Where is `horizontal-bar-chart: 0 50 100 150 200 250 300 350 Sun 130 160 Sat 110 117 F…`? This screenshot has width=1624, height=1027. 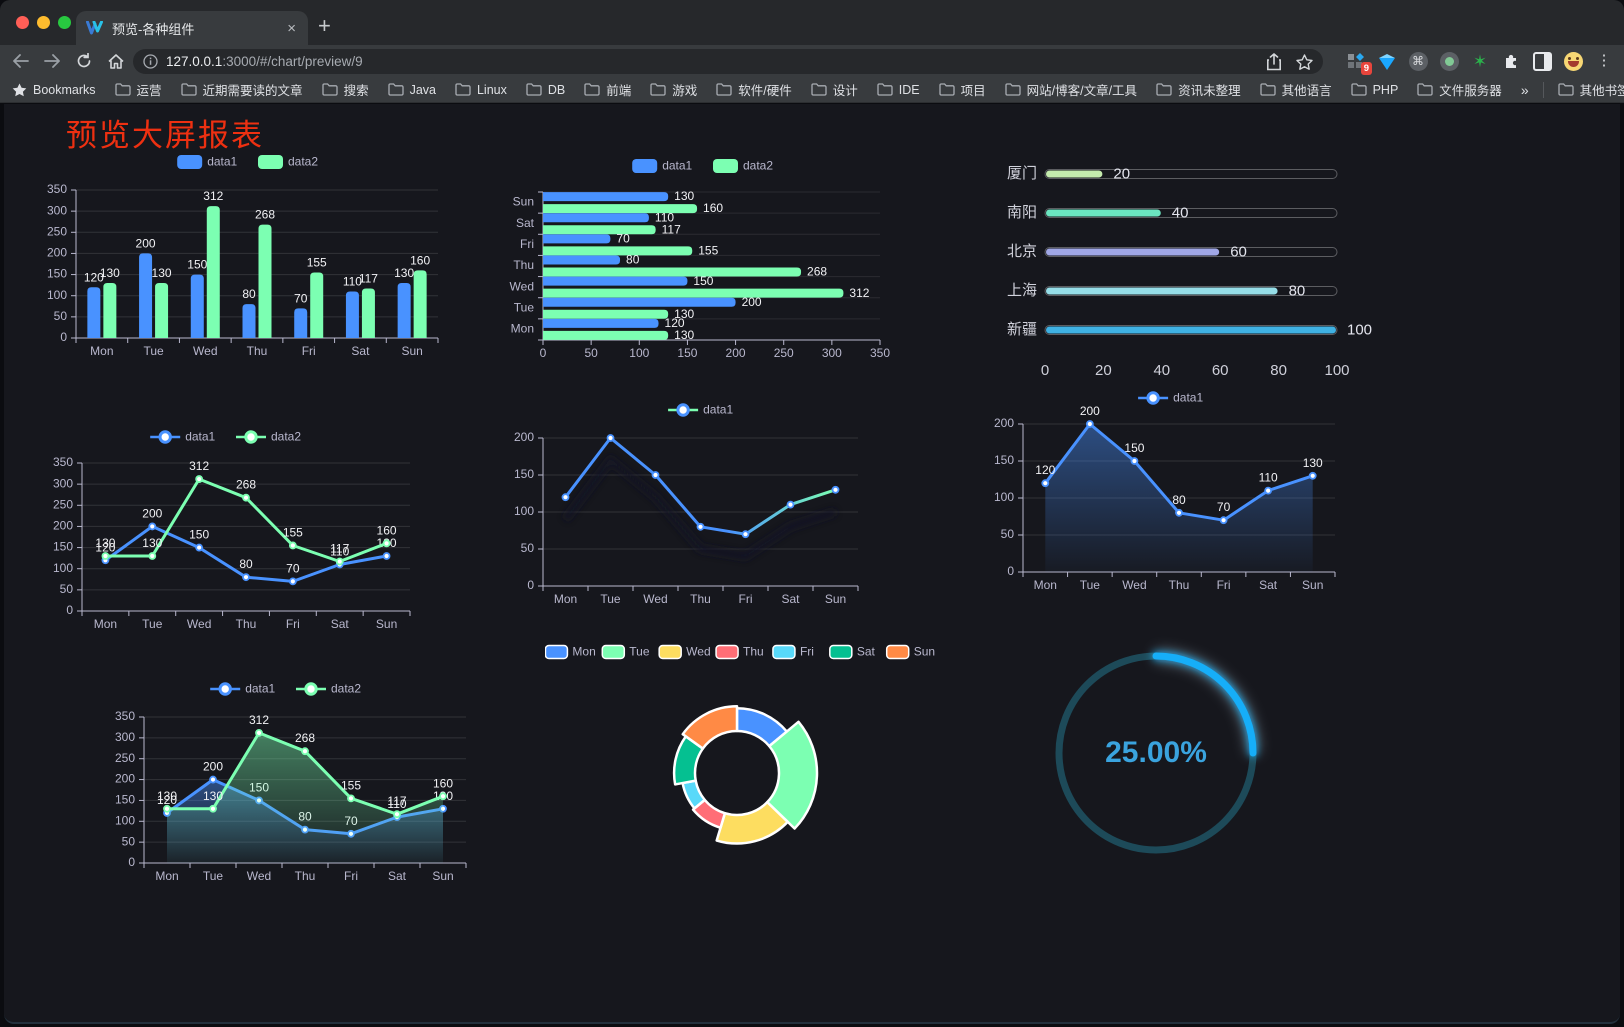
horizontal-bar-chart: 0 50 100 150 200 250 300 350 Sun 130 160 Sat 110 117 F… is located at coordinates (705, 259).